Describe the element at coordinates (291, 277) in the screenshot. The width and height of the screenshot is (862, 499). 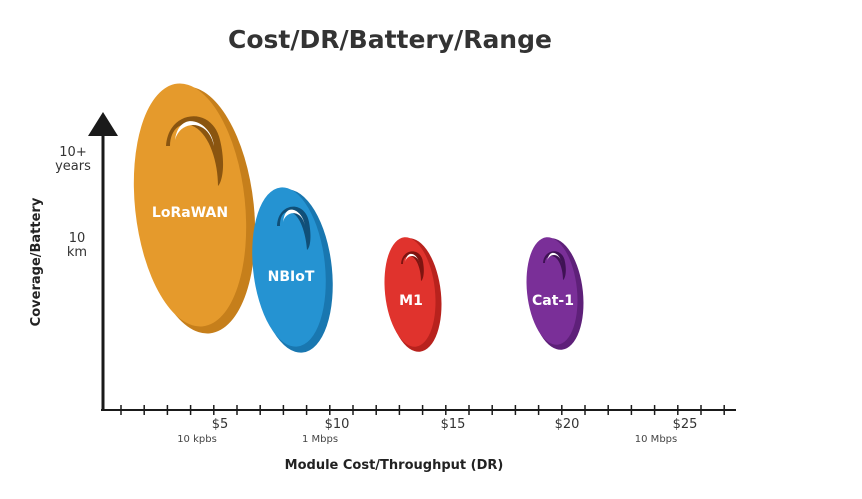
I see `tech-label-nbiot: NBIoT` at that location.